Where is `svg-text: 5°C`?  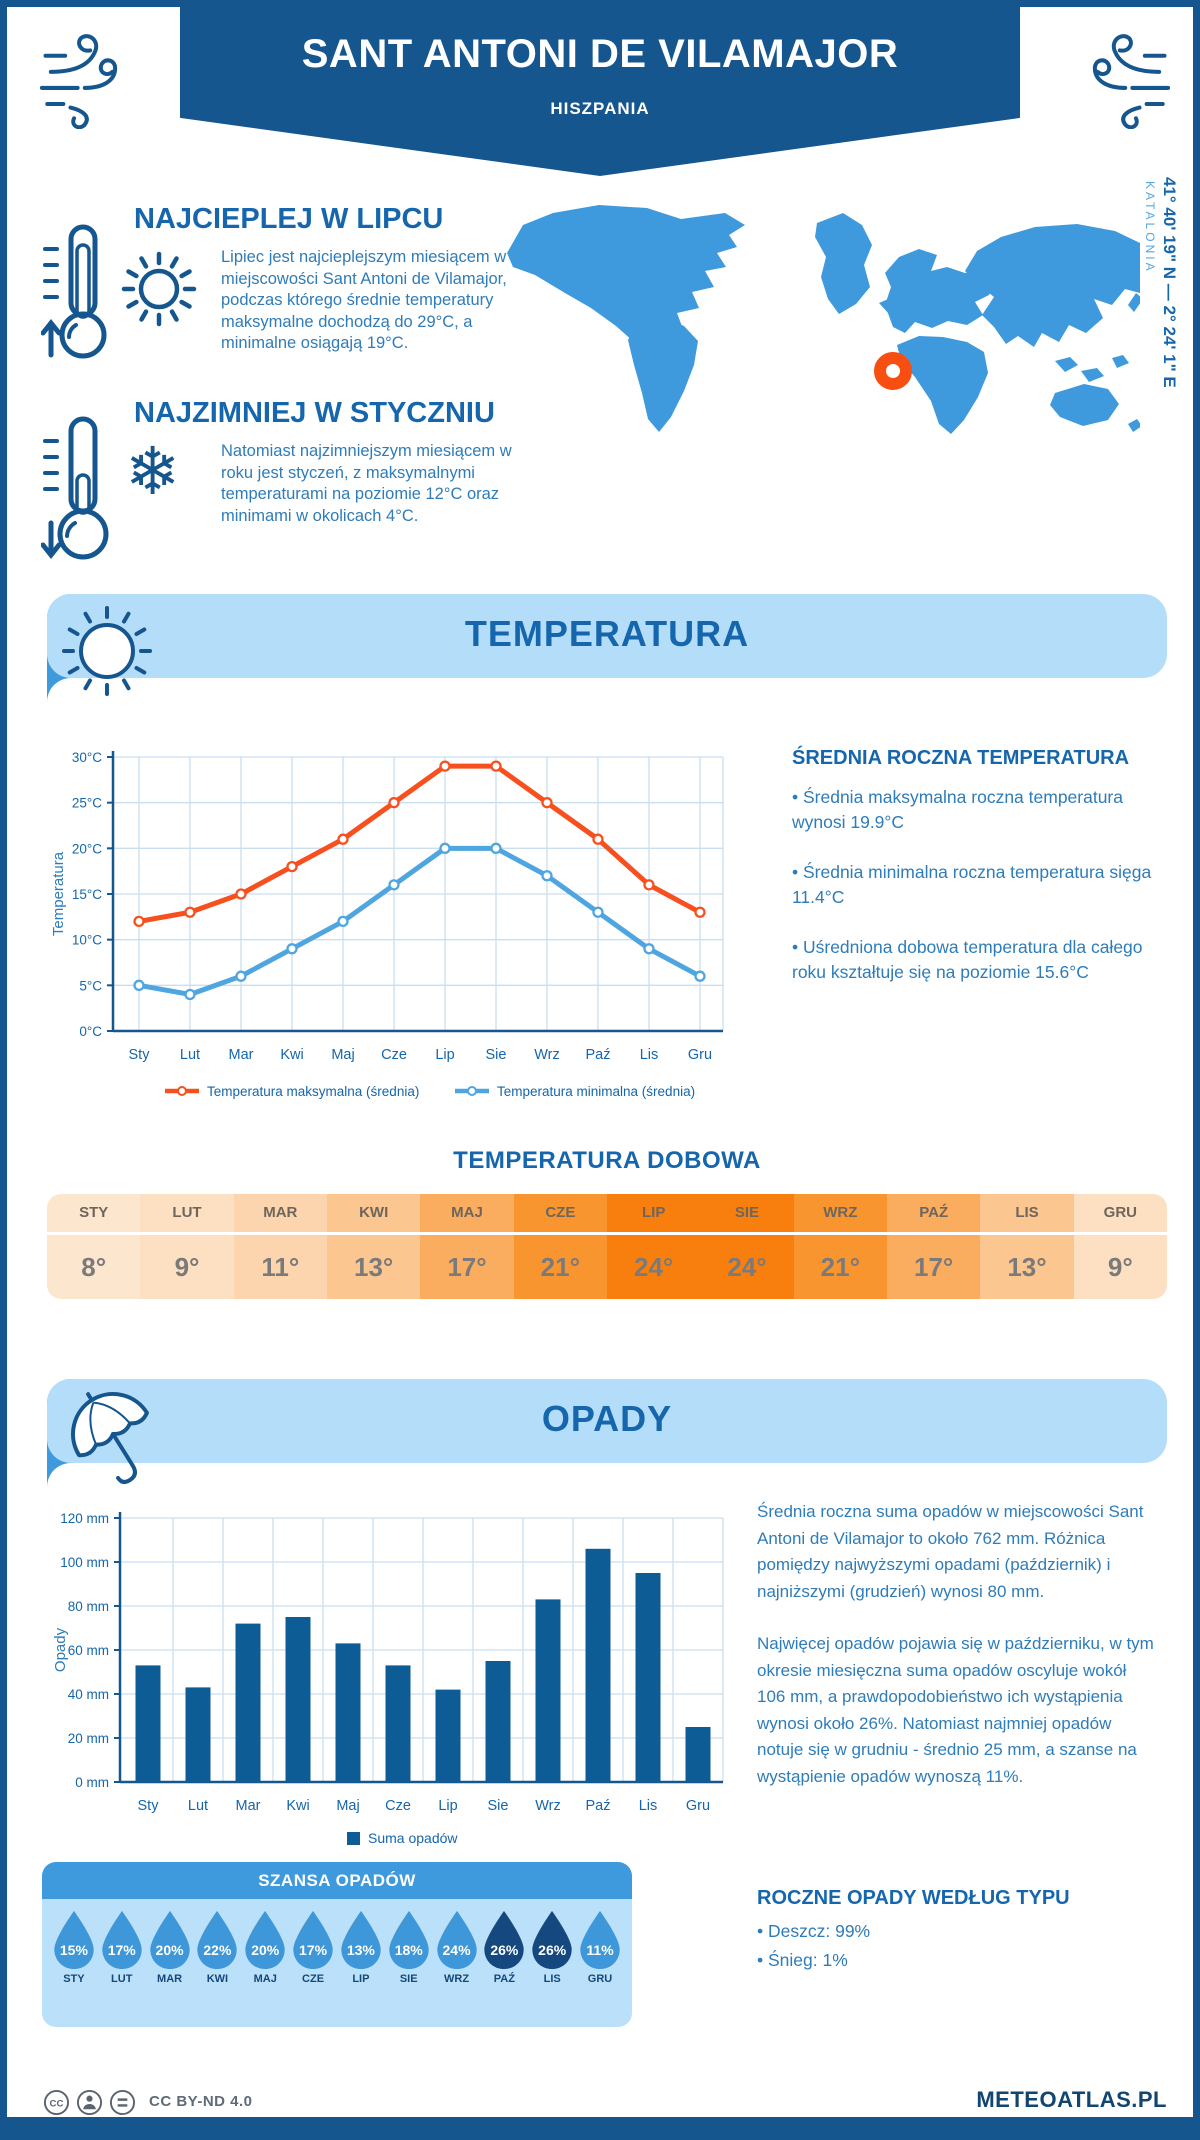
svg-text: 5°C is located at coordinates (90, 985).